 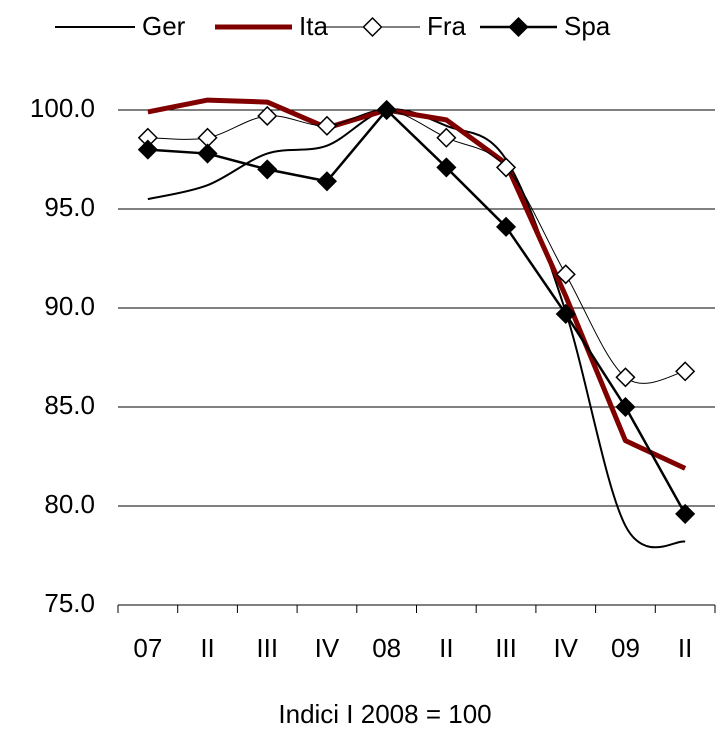 What do you see at coordinates (625, 648) in the screenshot?
I see `x-tick-label: 09` at bounding box center [625, 648].